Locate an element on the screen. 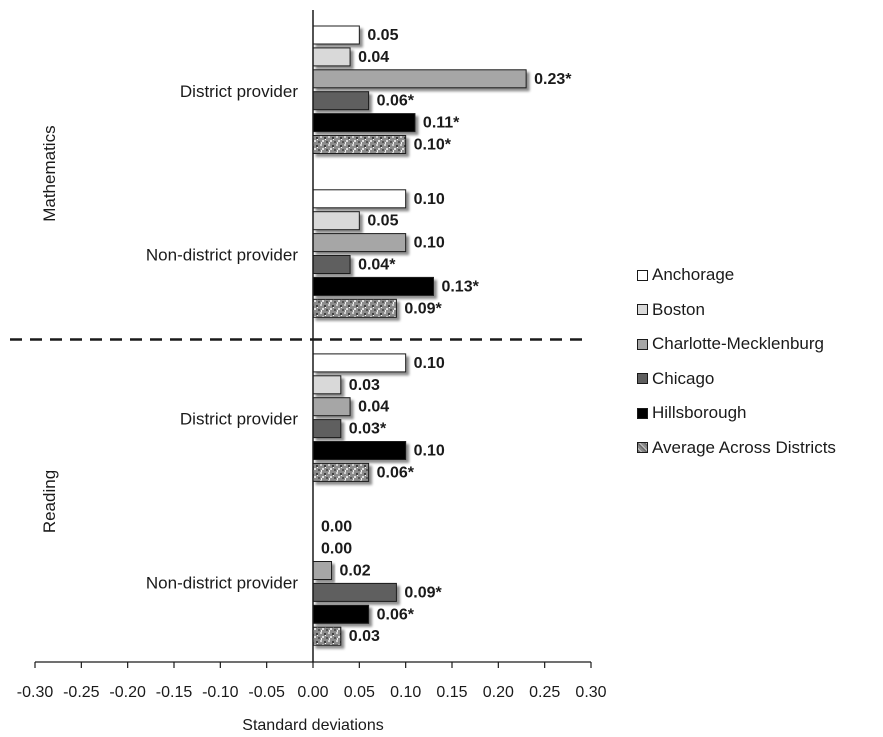  legend-label: Charlotte-Mecklenburg is located at coordinates (738, 344).